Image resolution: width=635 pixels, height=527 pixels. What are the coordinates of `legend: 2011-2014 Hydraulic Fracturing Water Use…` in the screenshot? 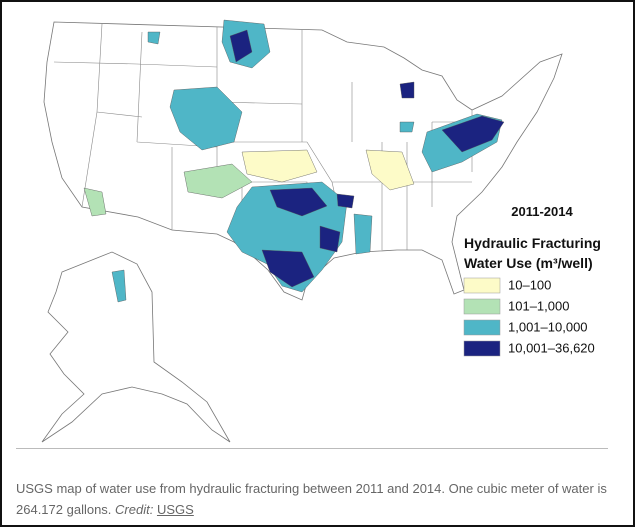 It's located at (532, 280).